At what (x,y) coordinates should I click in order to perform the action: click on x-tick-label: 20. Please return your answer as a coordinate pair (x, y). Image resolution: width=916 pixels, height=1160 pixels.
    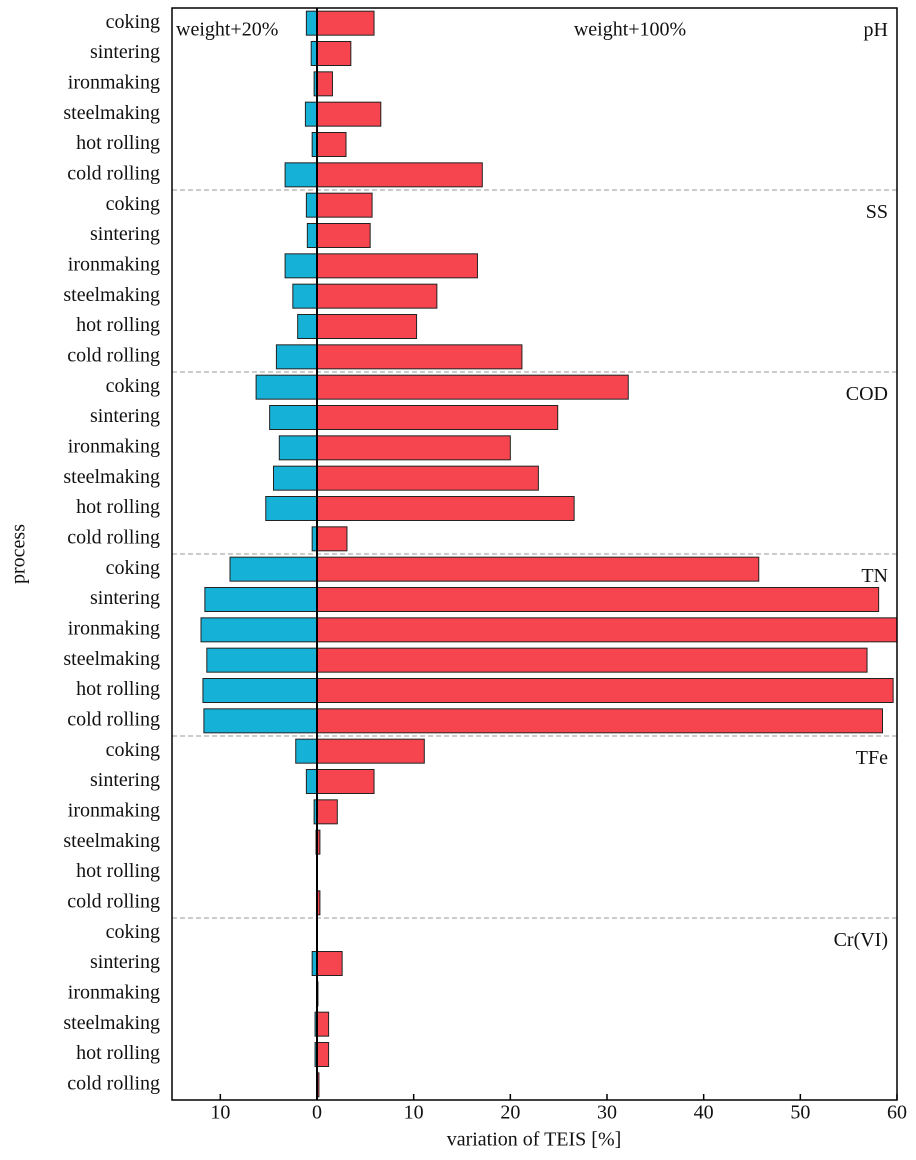
    Looking at the image, I should click on (510, 1113).